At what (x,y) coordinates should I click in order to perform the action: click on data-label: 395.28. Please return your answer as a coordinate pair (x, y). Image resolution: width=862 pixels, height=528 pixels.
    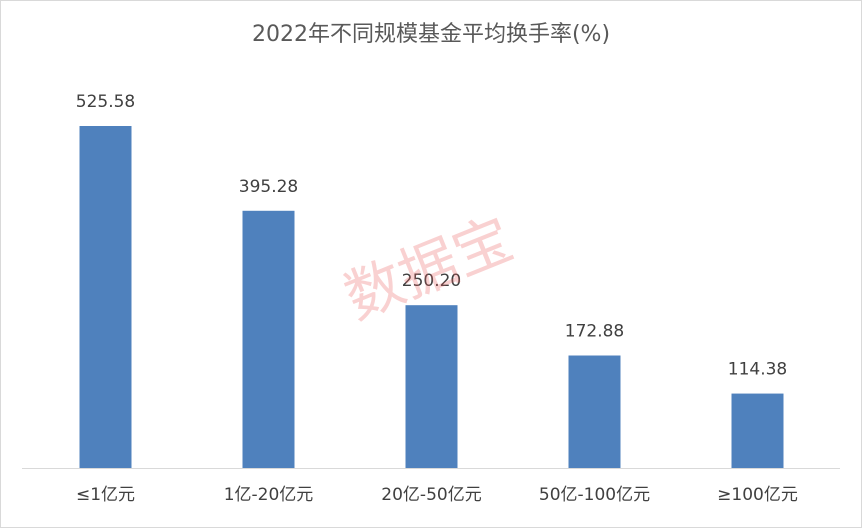
    Looking at the image, I should click on (268, 187).